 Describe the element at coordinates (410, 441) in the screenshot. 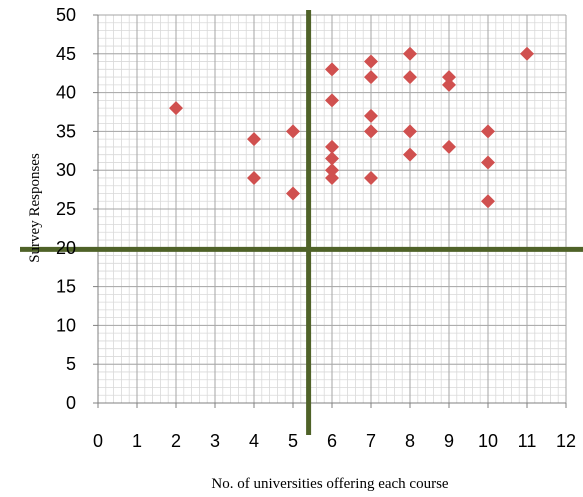

I see `x-tick-label: 8` at that location.